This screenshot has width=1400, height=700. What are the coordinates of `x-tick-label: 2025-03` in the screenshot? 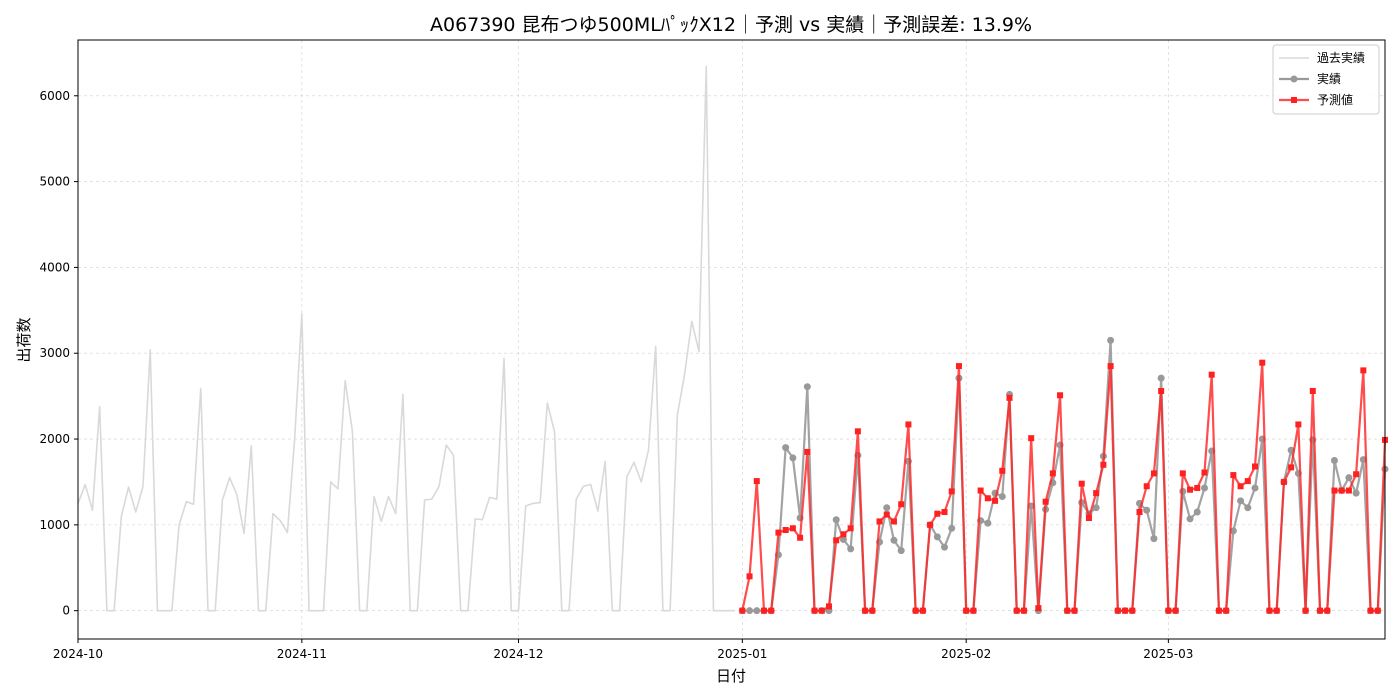 It's located at (1168, 654).